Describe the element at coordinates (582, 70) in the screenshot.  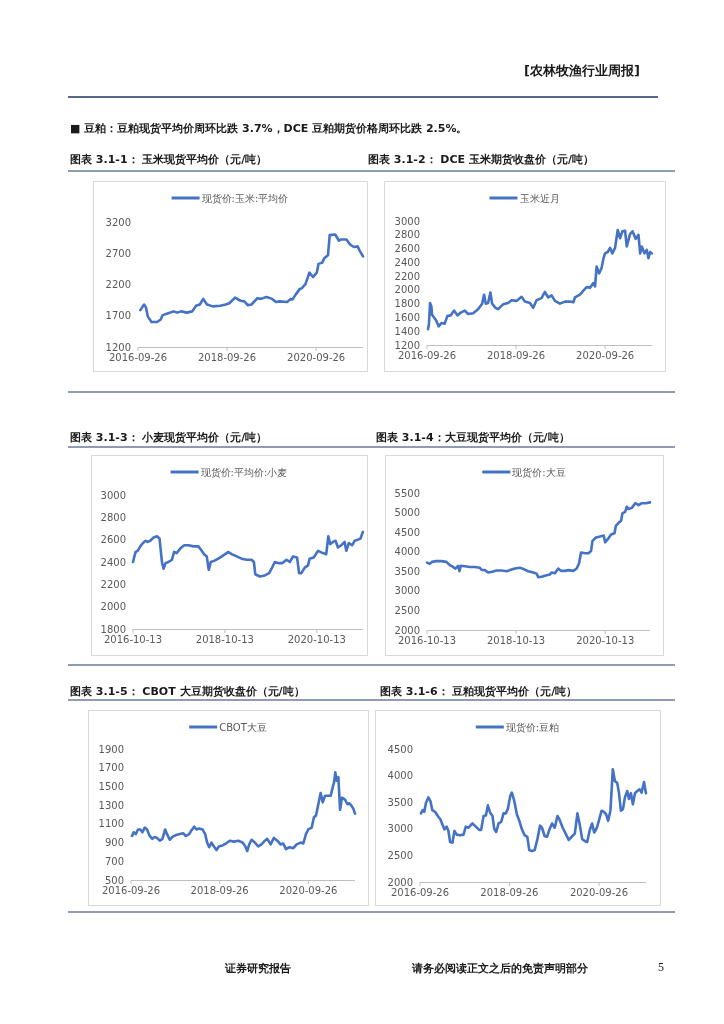
I see `text: [农林牧渔行业周报]` at that location.